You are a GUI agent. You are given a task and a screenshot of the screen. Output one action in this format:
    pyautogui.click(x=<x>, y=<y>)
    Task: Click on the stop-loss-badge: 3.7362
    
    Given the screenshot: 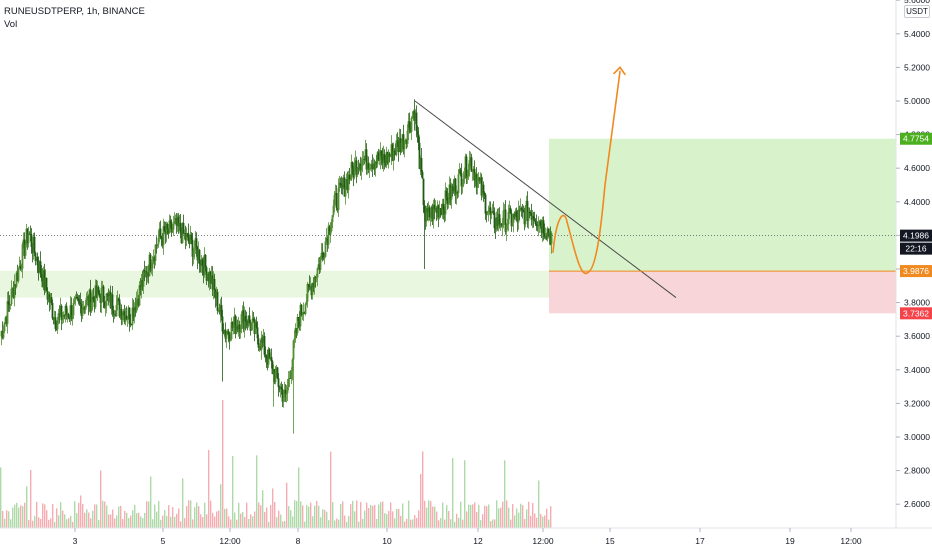 What is the action you would take?
    pyautogui.click(x=916, y=313)
    